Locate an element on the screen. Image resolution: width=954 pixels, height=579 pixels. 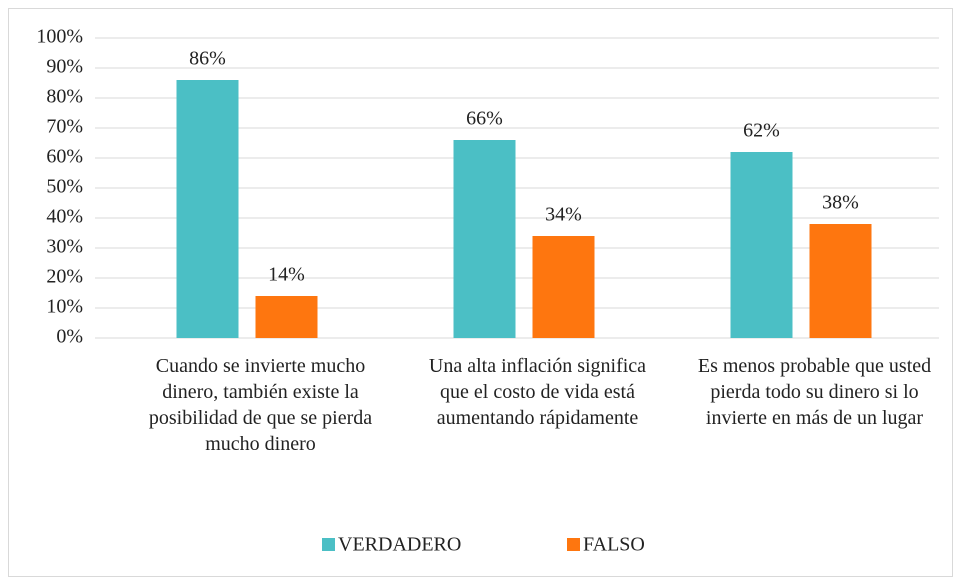
data-label: 14% is located at coordinates (286, 275).